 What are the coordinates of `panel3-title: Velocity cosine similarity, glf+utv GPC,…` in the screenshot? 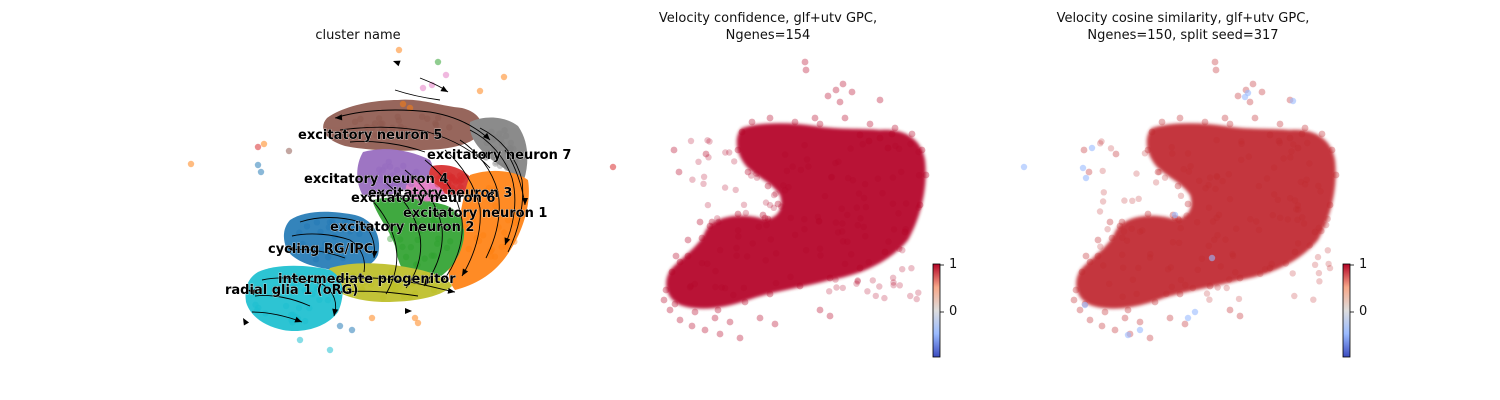 It's located at (1183, 27).